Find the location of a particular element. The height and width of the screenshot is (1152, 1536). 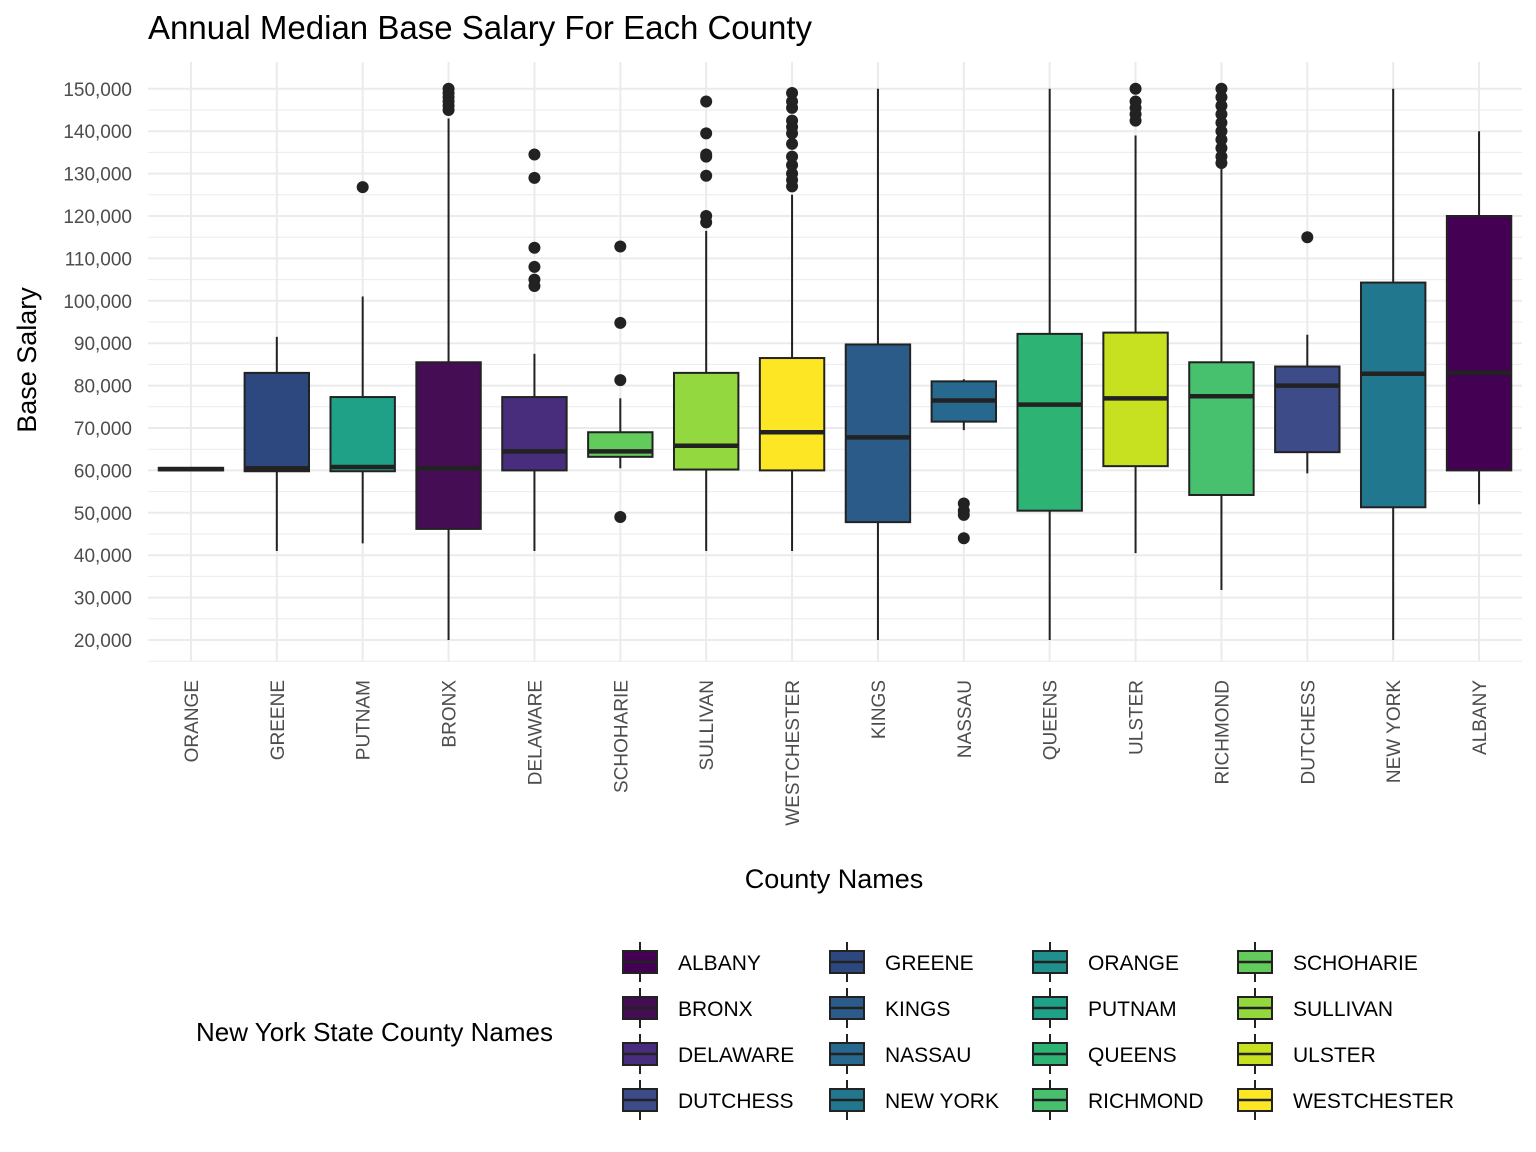

legend-item-queens: QUEENS is located at coordinates (1104, 1054).